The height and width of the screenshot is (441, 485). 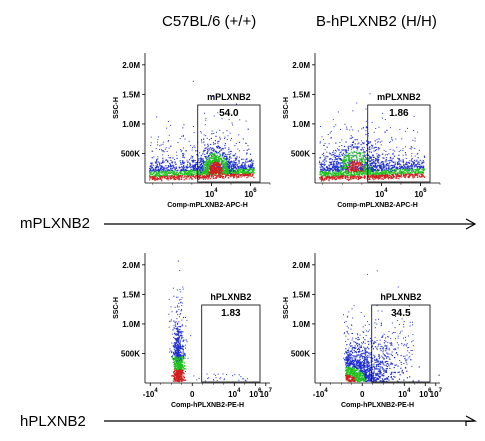 What do you see at coordinates (231, 313) in the screenshot?
I see `gate-percentage: 1.83` at bounding box center [231, 313].